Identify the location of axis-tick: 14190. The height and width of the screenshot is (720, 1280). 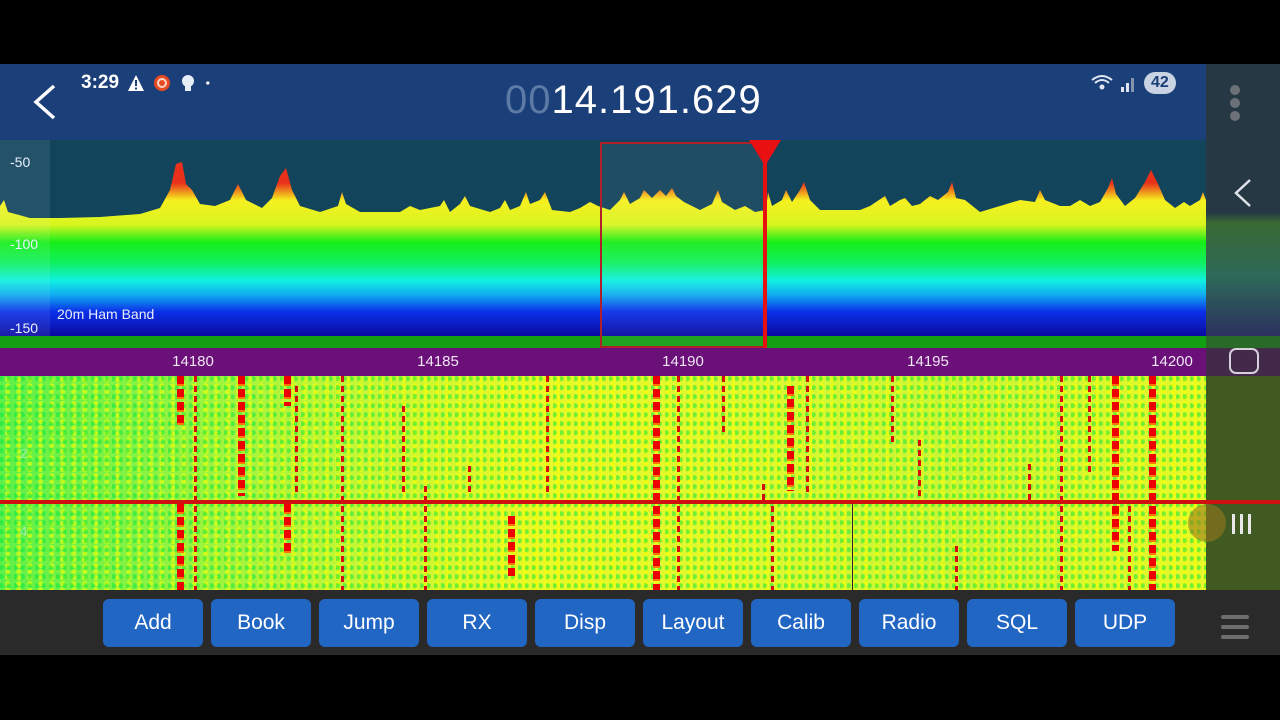
(683, 361).